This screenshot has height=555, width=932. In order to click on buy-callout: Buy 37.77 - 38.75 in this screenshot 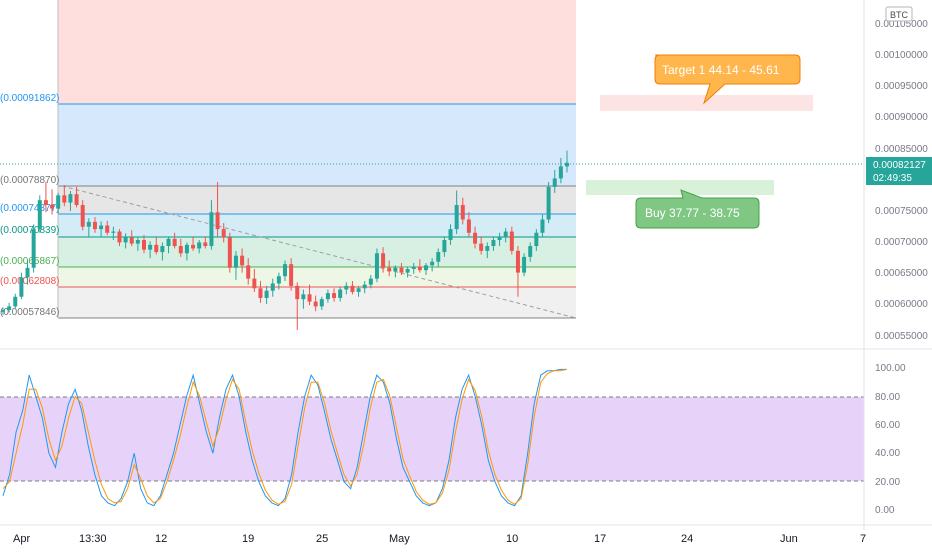, I will do `click(697, 209)`.